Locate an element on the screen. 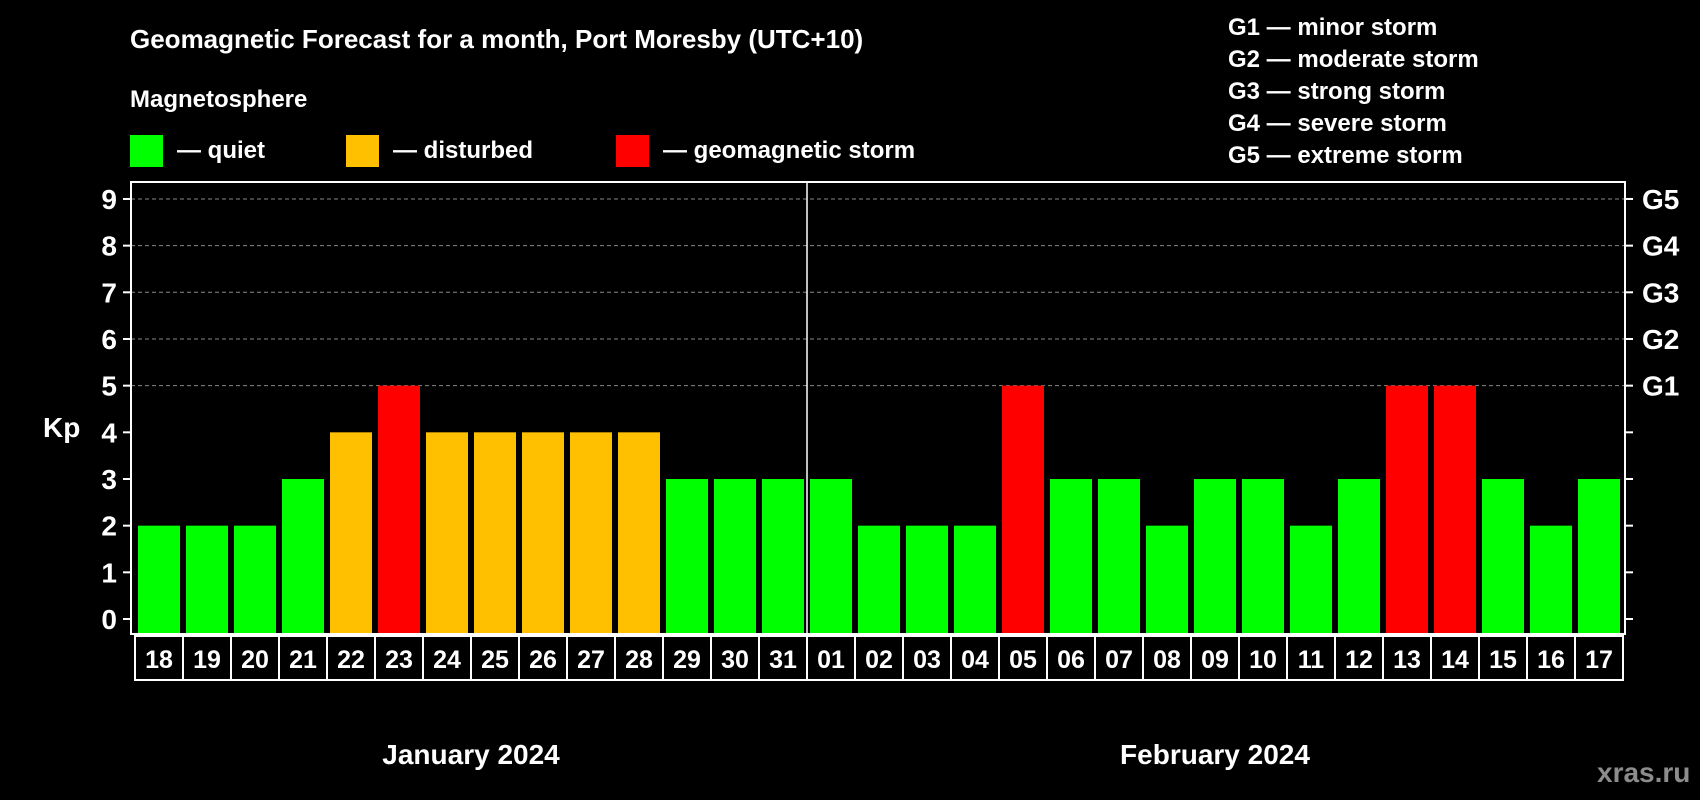 This screenshot has width=1700, height=800. legend-item-quiet: — quiet is located at coordinates (197, 151).